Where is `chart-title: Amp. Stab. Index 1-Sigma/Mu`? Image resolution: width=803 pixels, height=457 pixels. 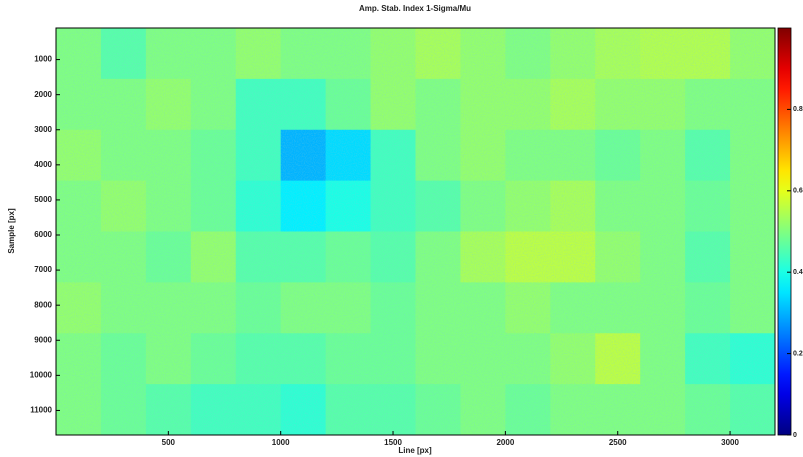 chart-title: Amp. Stab. Index 1-Sigma/Mu is located at coordinates (415, 8).